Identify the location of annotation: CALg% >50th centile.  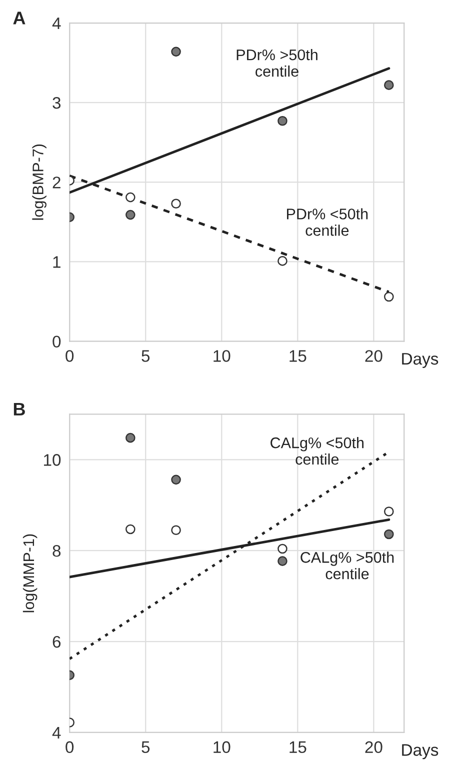
(347, 566).